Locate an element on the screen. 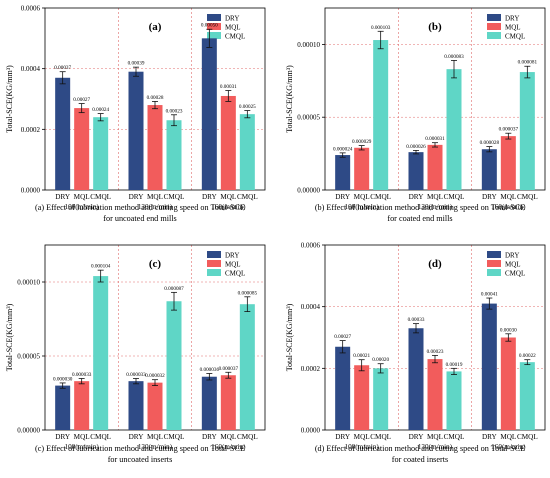 The width and height of the screenshot is (550, 478). panel-label: (b) is located at coordinates (435, 27).